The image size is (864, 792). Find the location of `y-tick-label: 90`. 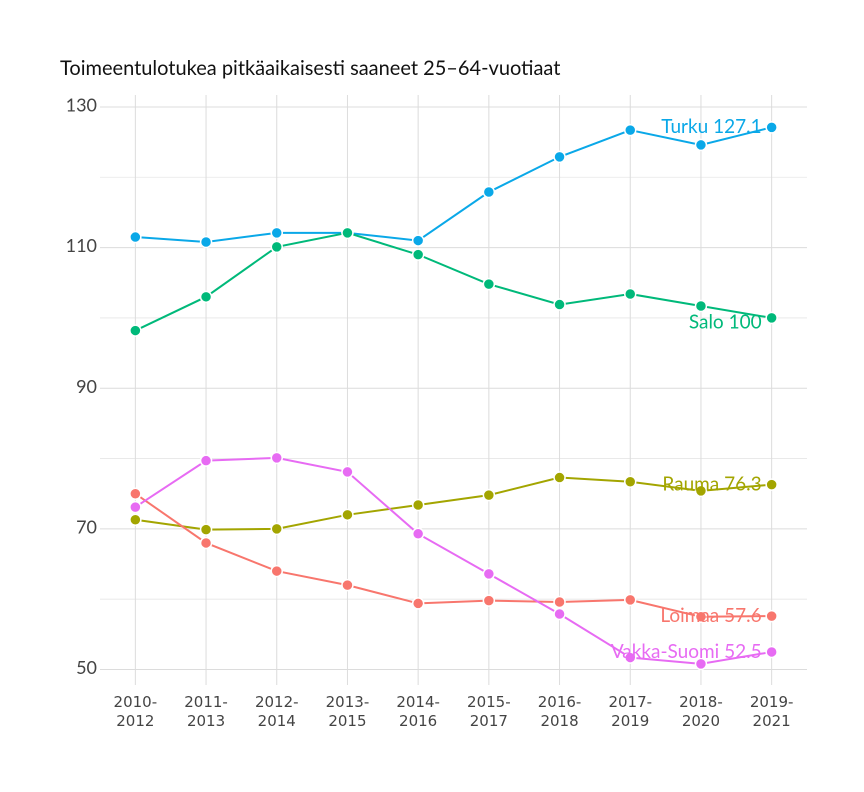

y-tick-label: 90 is located at coordinates (86, 386).